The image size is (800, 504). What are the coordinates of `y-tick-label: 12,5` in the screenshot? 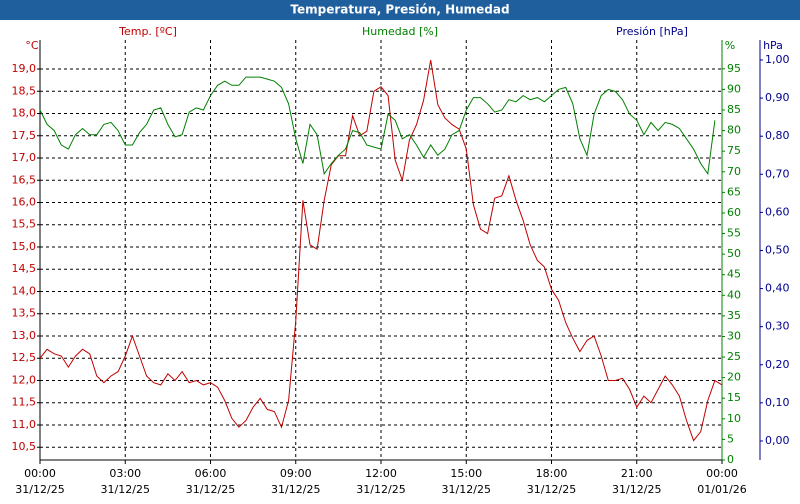 It's located at (24, 357).